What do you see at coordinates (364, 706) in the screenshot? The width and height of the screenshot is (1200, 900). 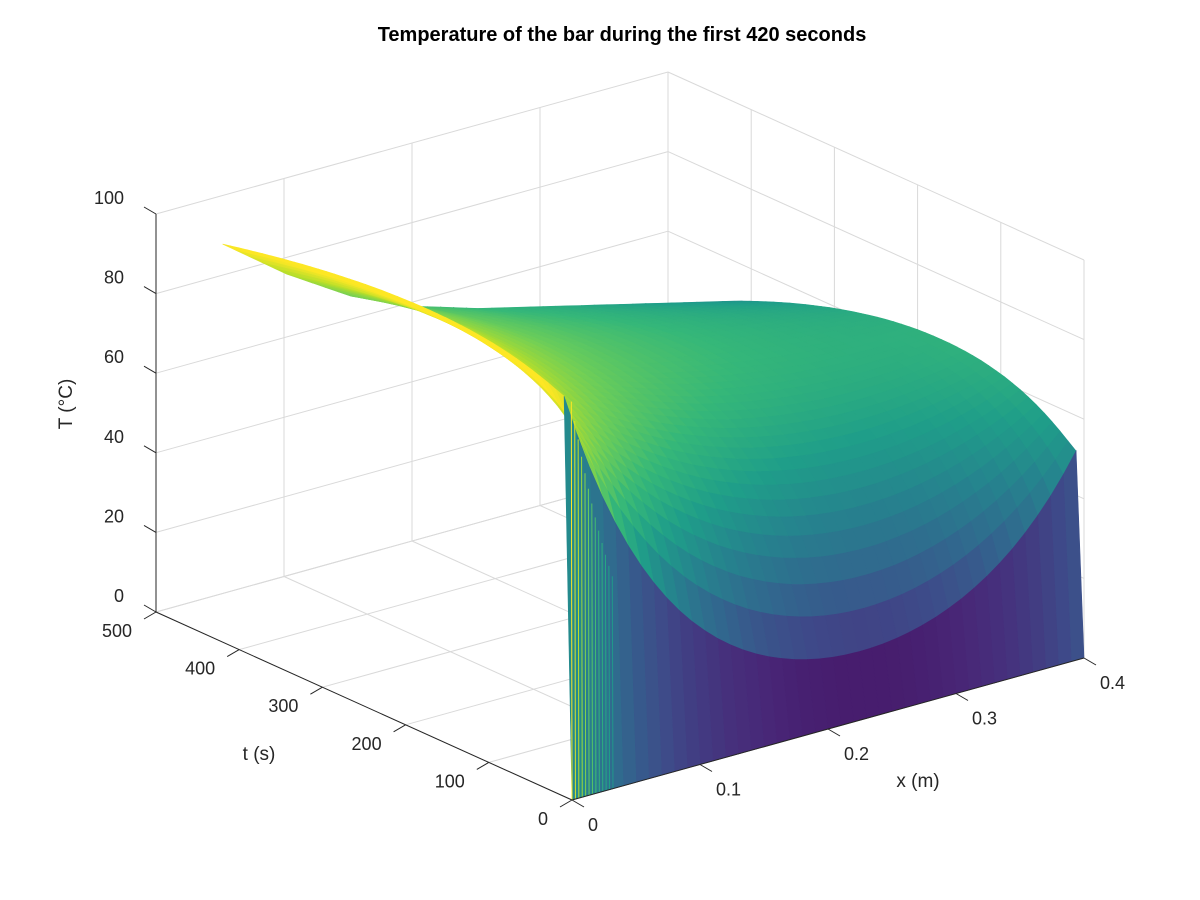 I see `t-axis-line` at bounding box center [364, 706].